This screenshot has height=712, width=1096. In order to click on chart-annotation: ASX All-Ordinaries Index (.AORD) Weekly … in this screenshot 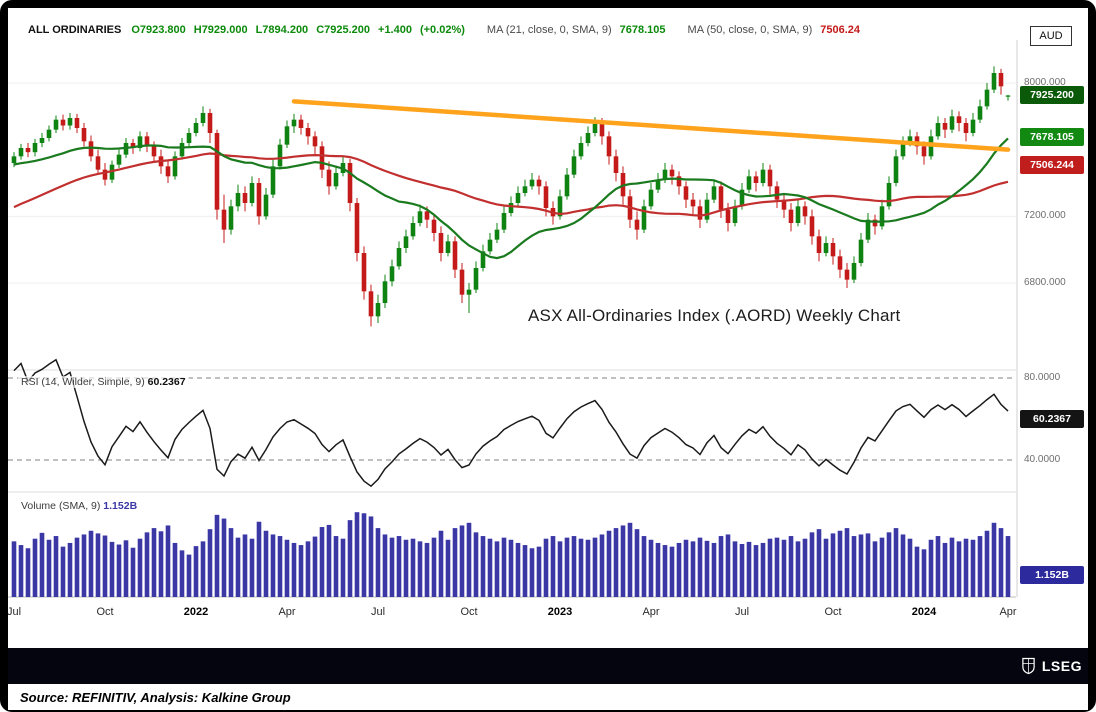, I will do `click(714, 315)`.